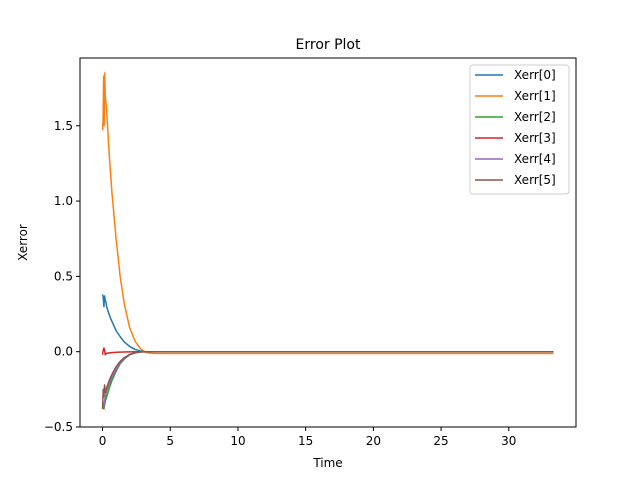 The image size is (640, 480). What do you see at coordinates (58, 427) in the screenshot?
I see `y-tick-label: −0.5` at bounding box center [58, 427].